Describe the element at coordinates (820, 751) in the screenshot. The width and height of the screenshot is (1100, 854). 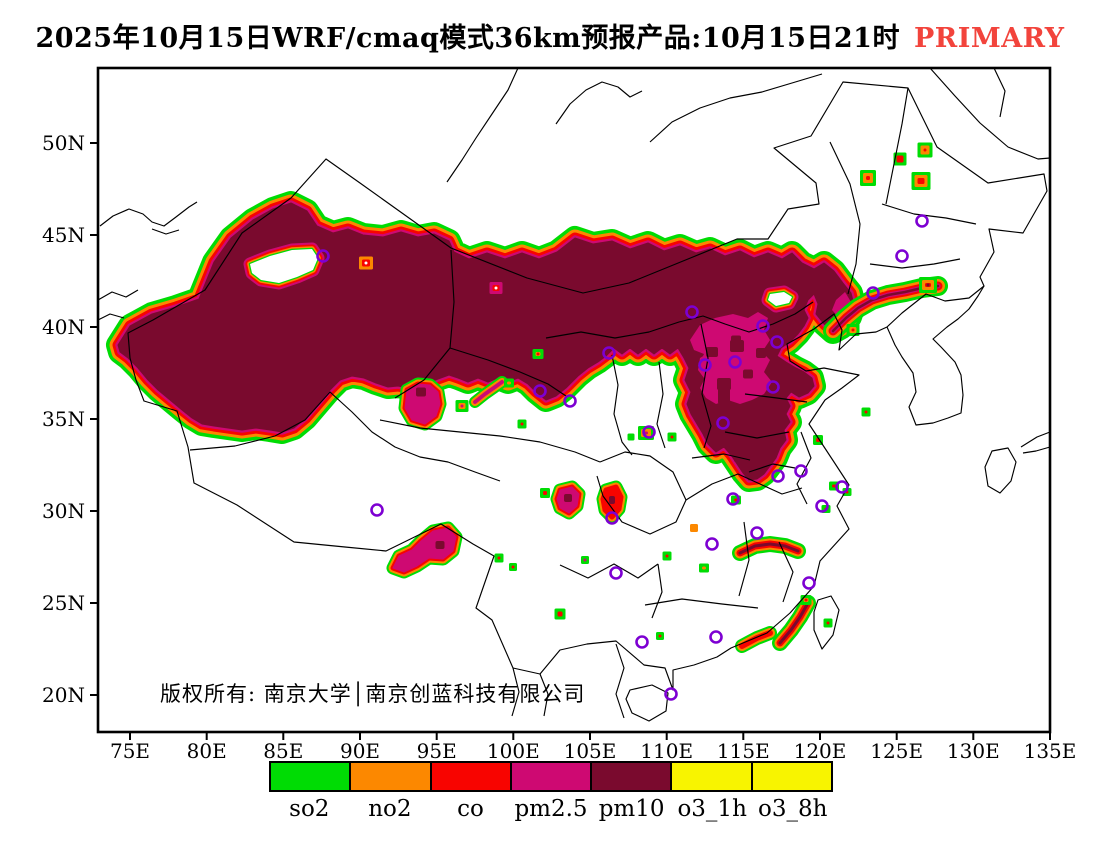
I see `x-axis-label: 120E` at that location.